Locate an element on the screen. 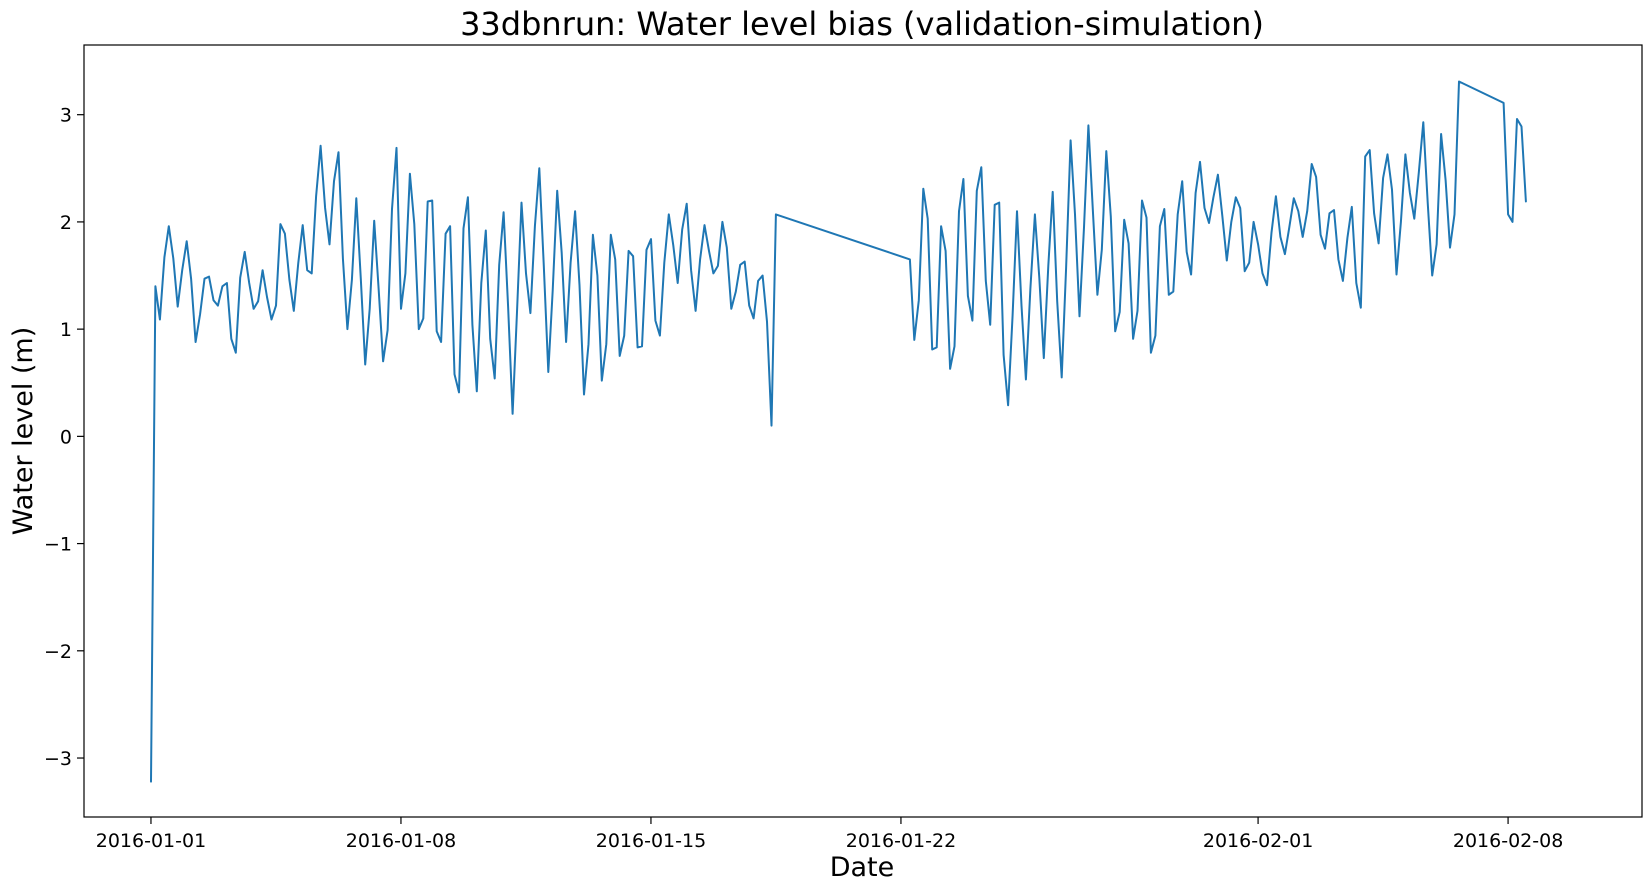 This screenshot has height=887, width=1644. x-tick-label: 2016-02-08 is located at coordinates (1508, 841).